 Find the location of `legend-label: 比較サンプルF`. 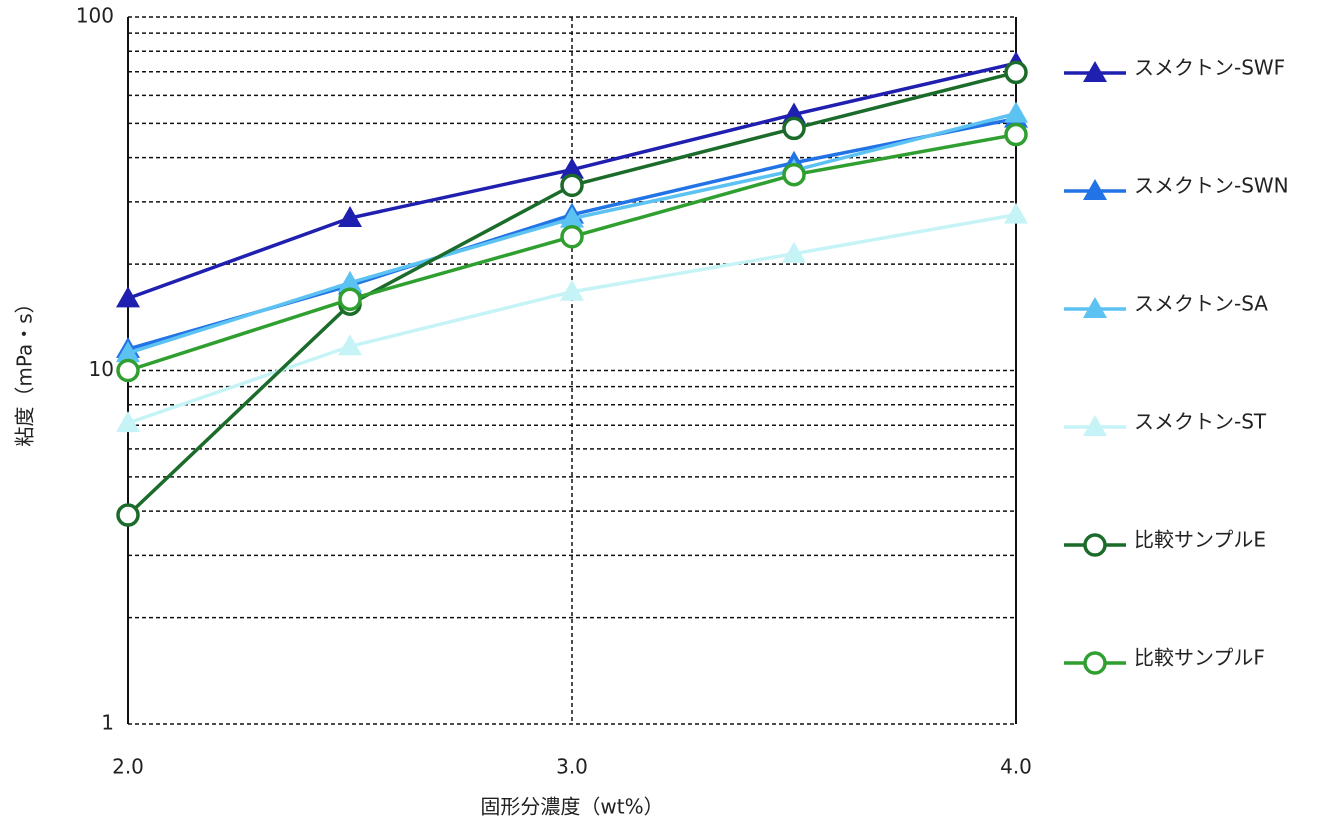

legend-label: 比較サンプルF is located at coordinates (1199, 658).